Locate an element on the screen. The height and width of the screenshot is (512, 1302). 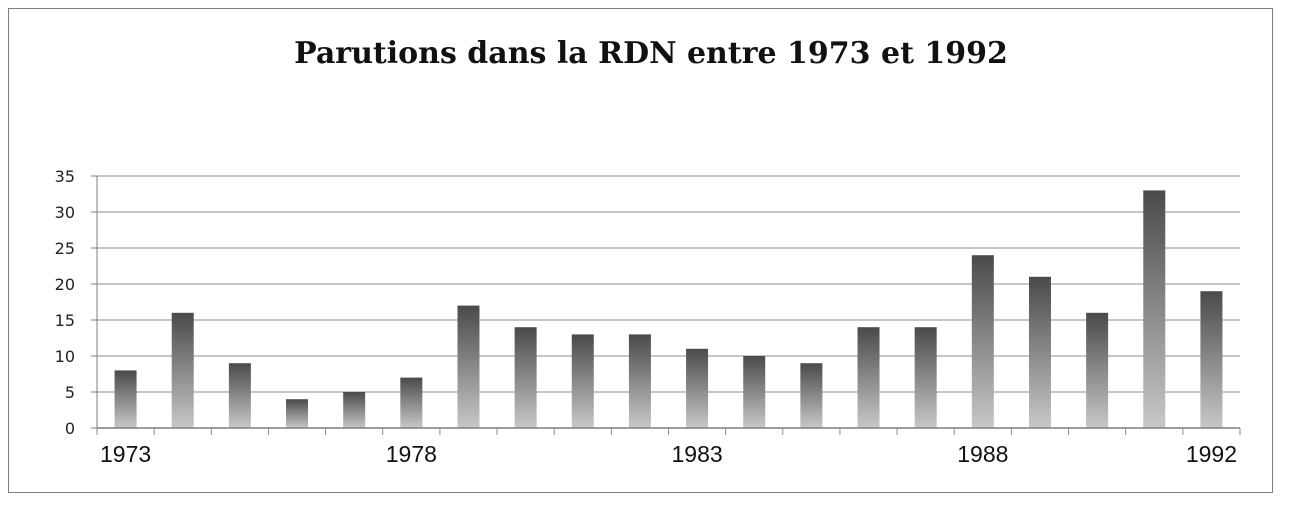
y-tick-label: 30 is located at coordinates (65, 212).